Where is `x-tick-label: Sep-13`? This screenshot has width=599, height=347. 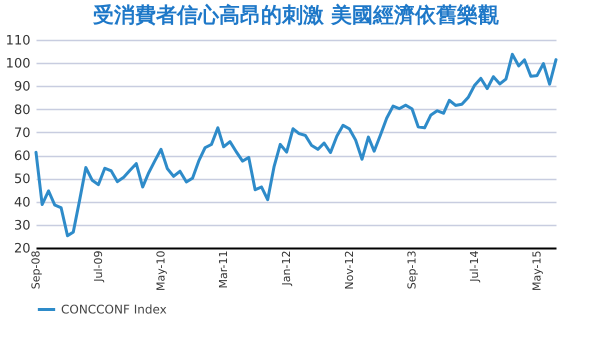 x-tick-label: Sep-13 is located at coordinates (412, 270).